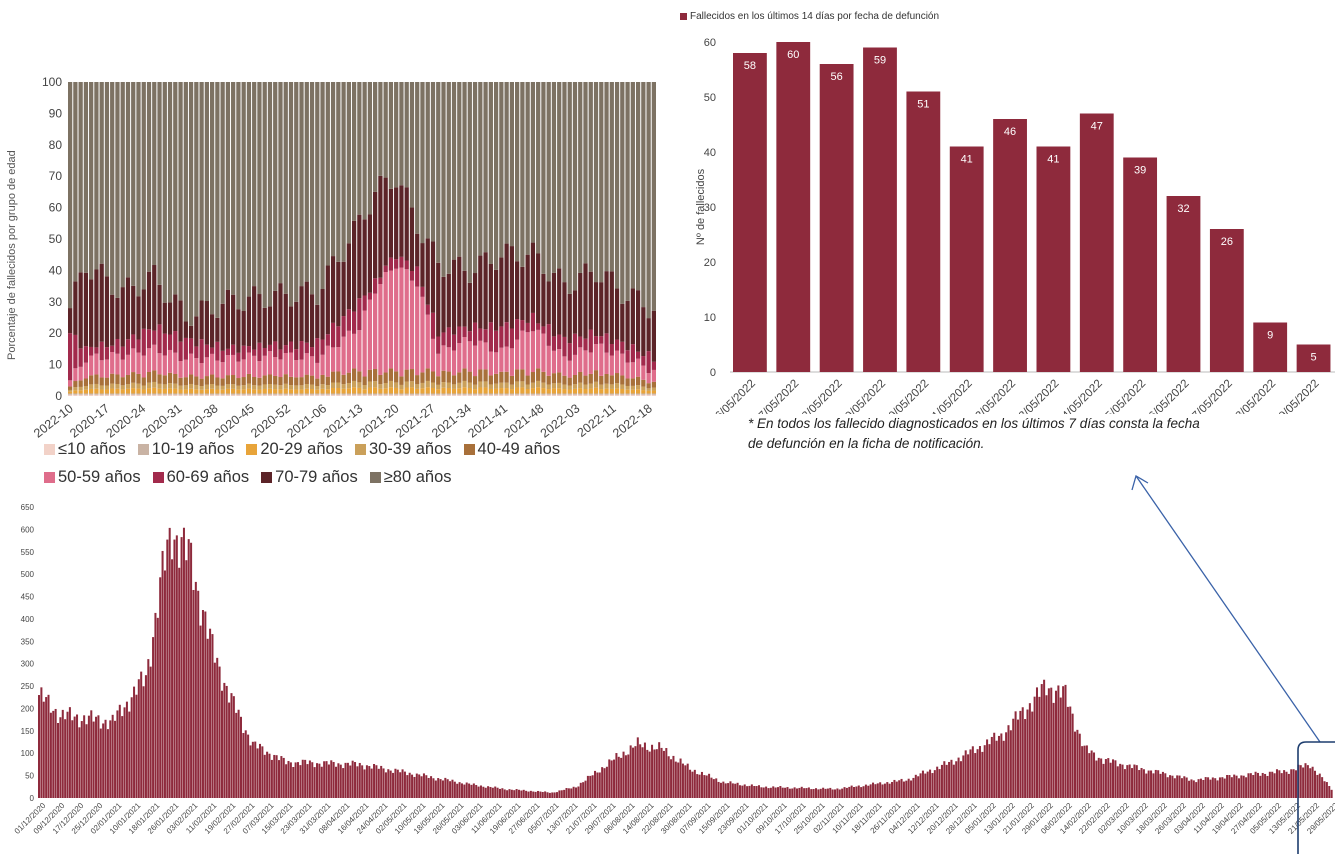  What do you see at coordinates (28, 641) in the screenshot?
I see `y-tick-label: 350` at bounding box center [28, 641].